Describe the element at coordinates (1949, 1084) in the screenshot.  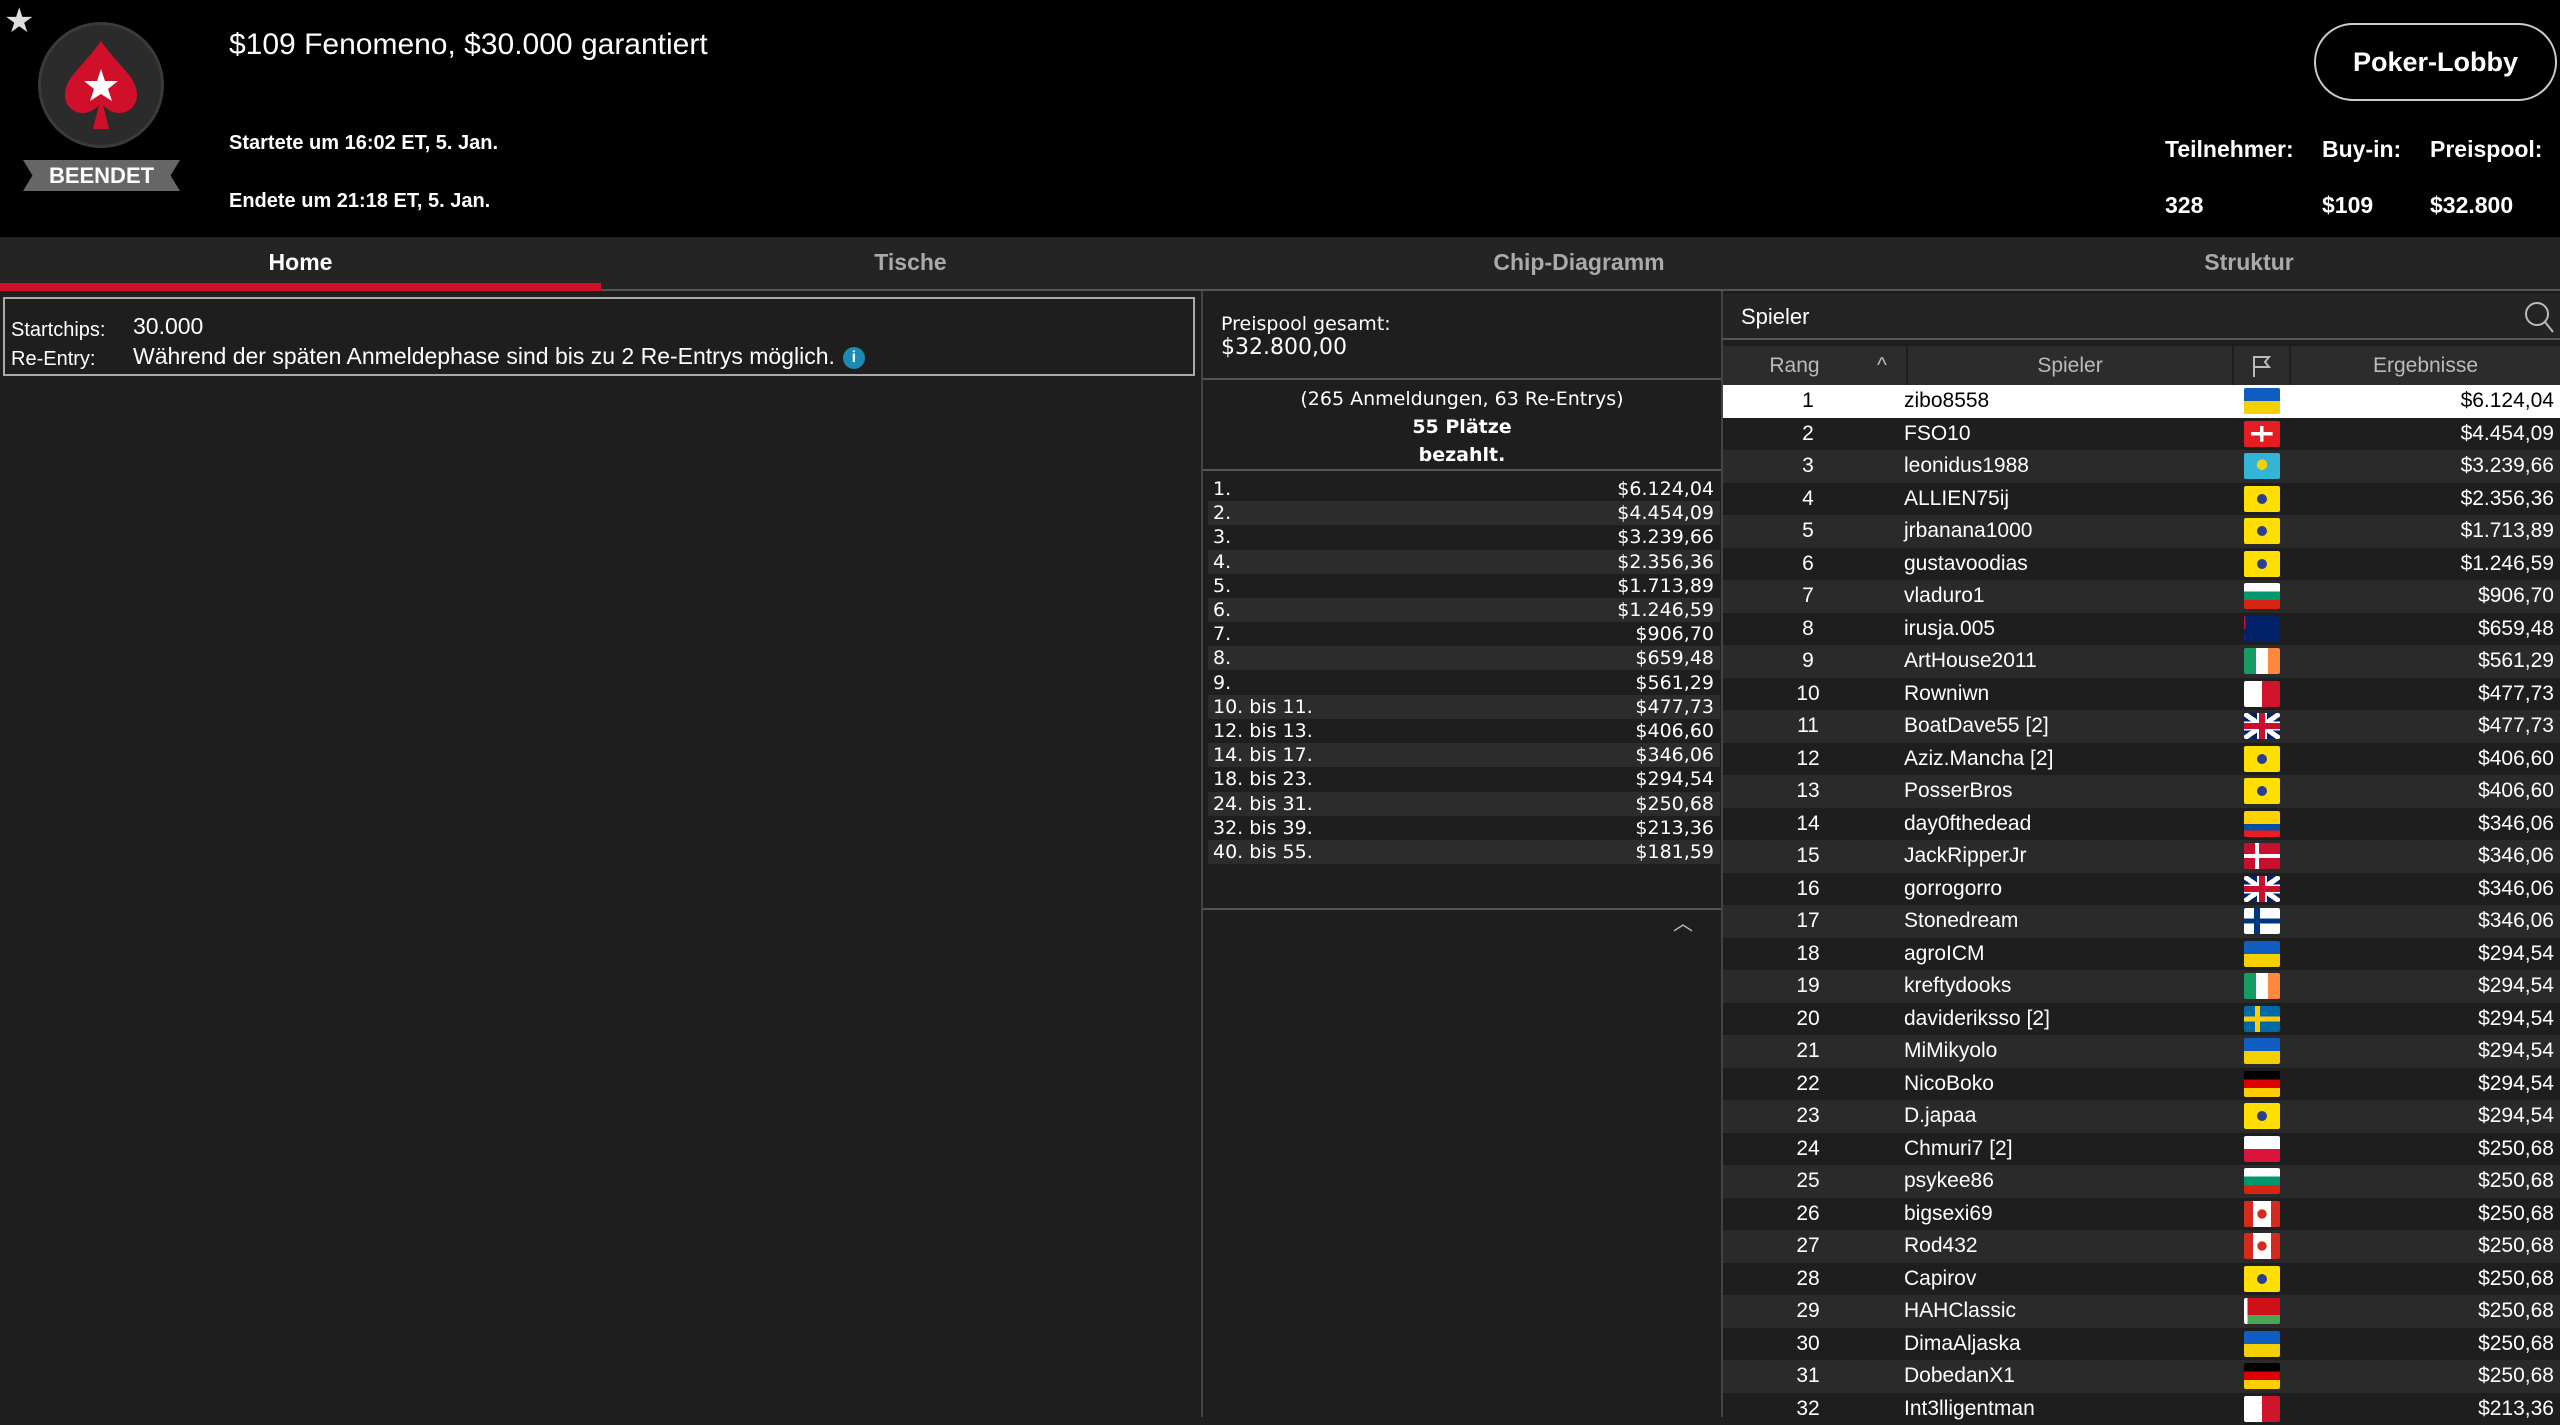
I see `player-name: NicoBoko` at that location.